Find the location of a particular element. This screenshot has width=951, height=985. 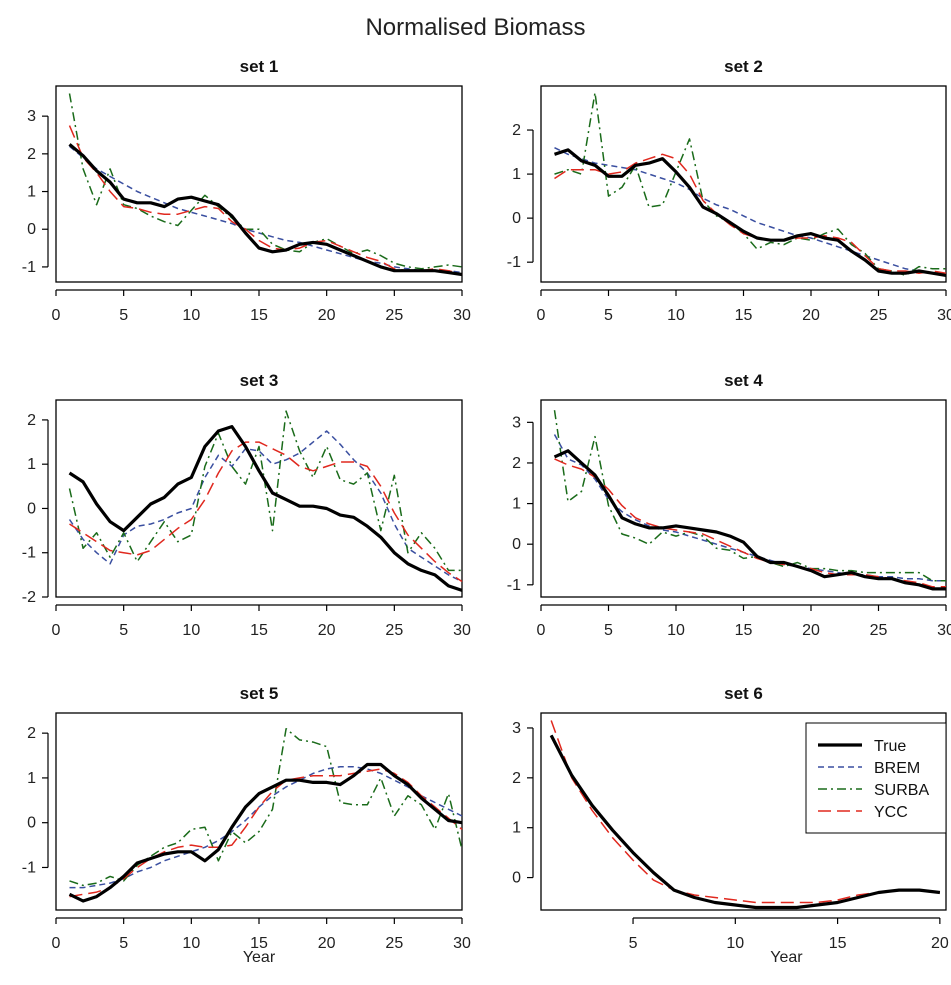

panel-5: set 5 0 5 10 15 20 25 30 -1 0 1 2 Year is located at coordinates (246, 825).